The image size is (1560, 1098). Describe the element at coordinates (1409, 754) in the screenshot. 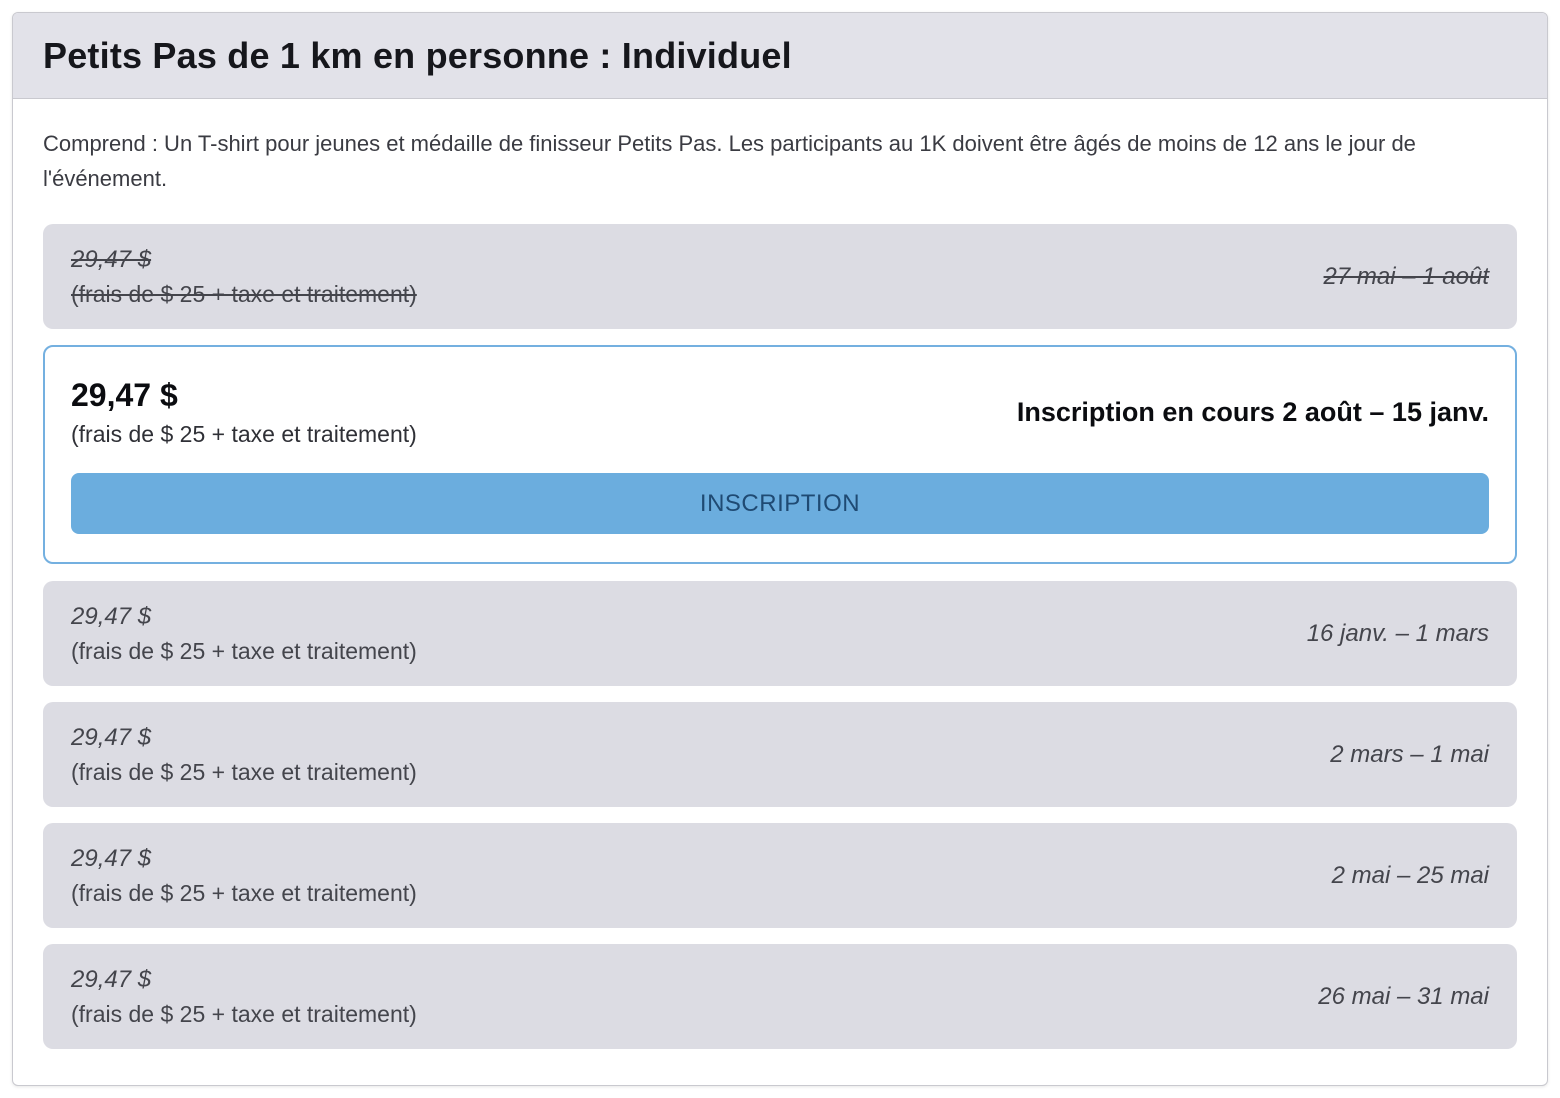

I see `tier-date-range: 2 mars – 1 mai` at that location.